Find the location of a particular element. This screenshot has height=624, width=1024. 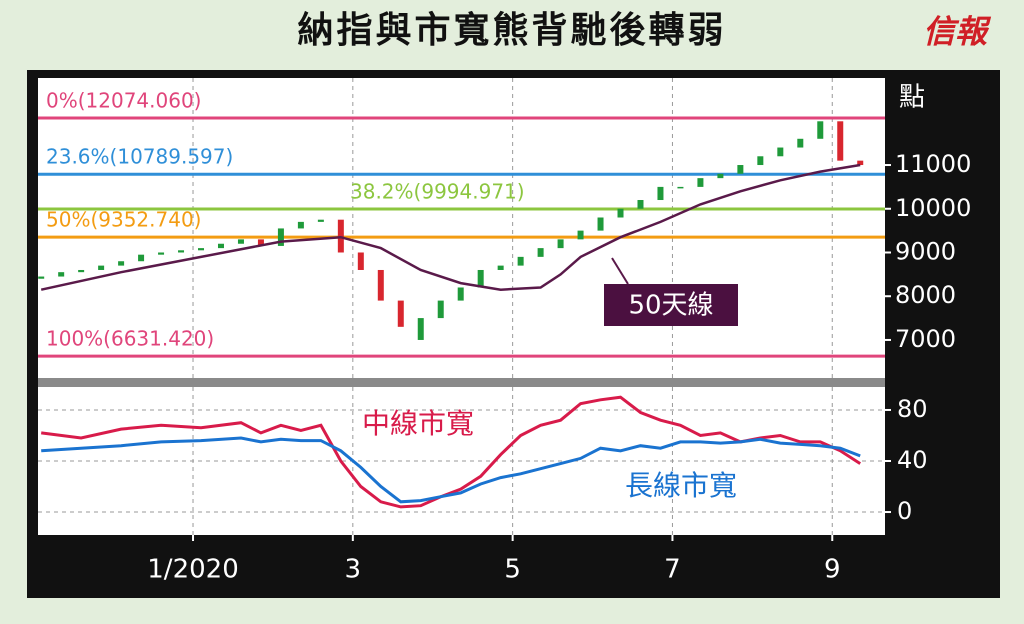

legend-label: 50天線 is located at coordinates (670, 306).